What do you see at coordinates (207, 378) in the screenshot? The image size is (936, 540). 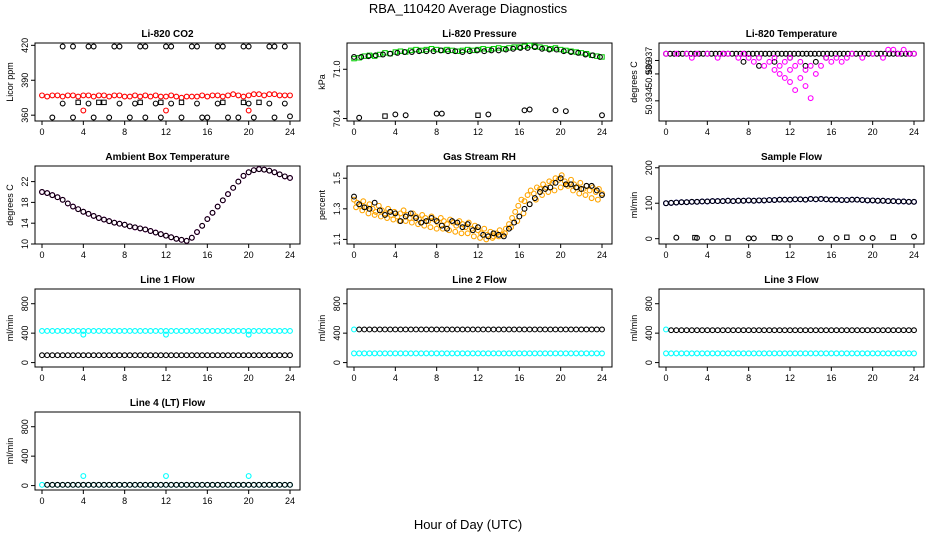 I see `x-tick-label: 16` at bounding box center [207, 378].